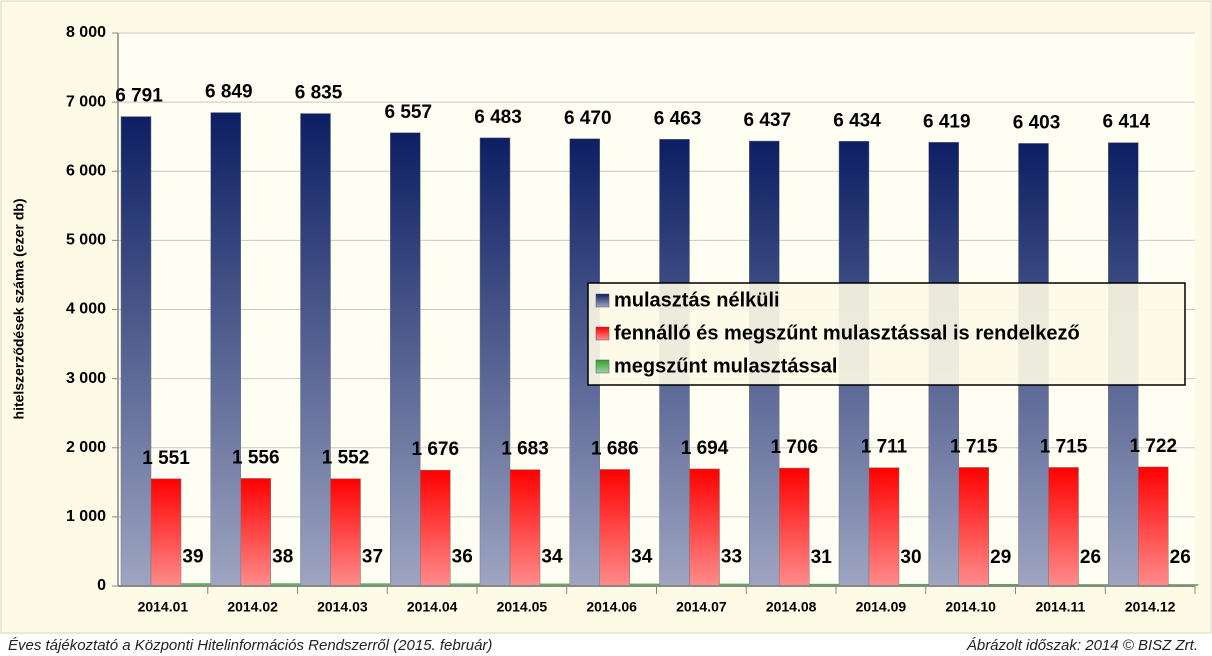 This screenshot has height=656, width=1212. Describe the element at coordinates (881, 607) in the screenshot. I see `x-tick-label: 2014.09` at that location.